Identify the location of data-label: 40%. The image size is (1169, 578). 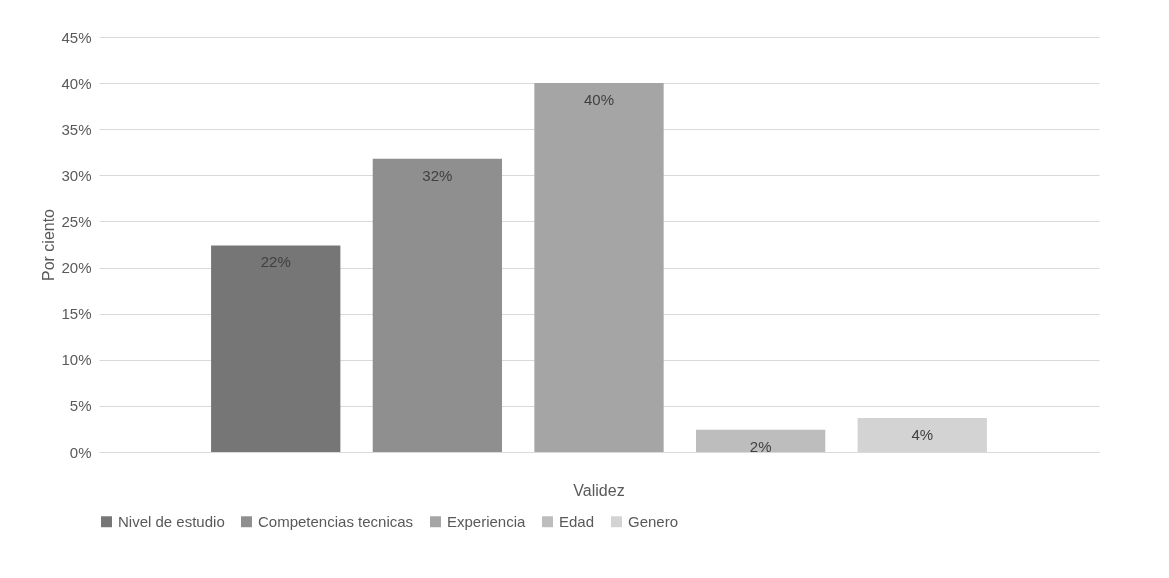
(599, 100).